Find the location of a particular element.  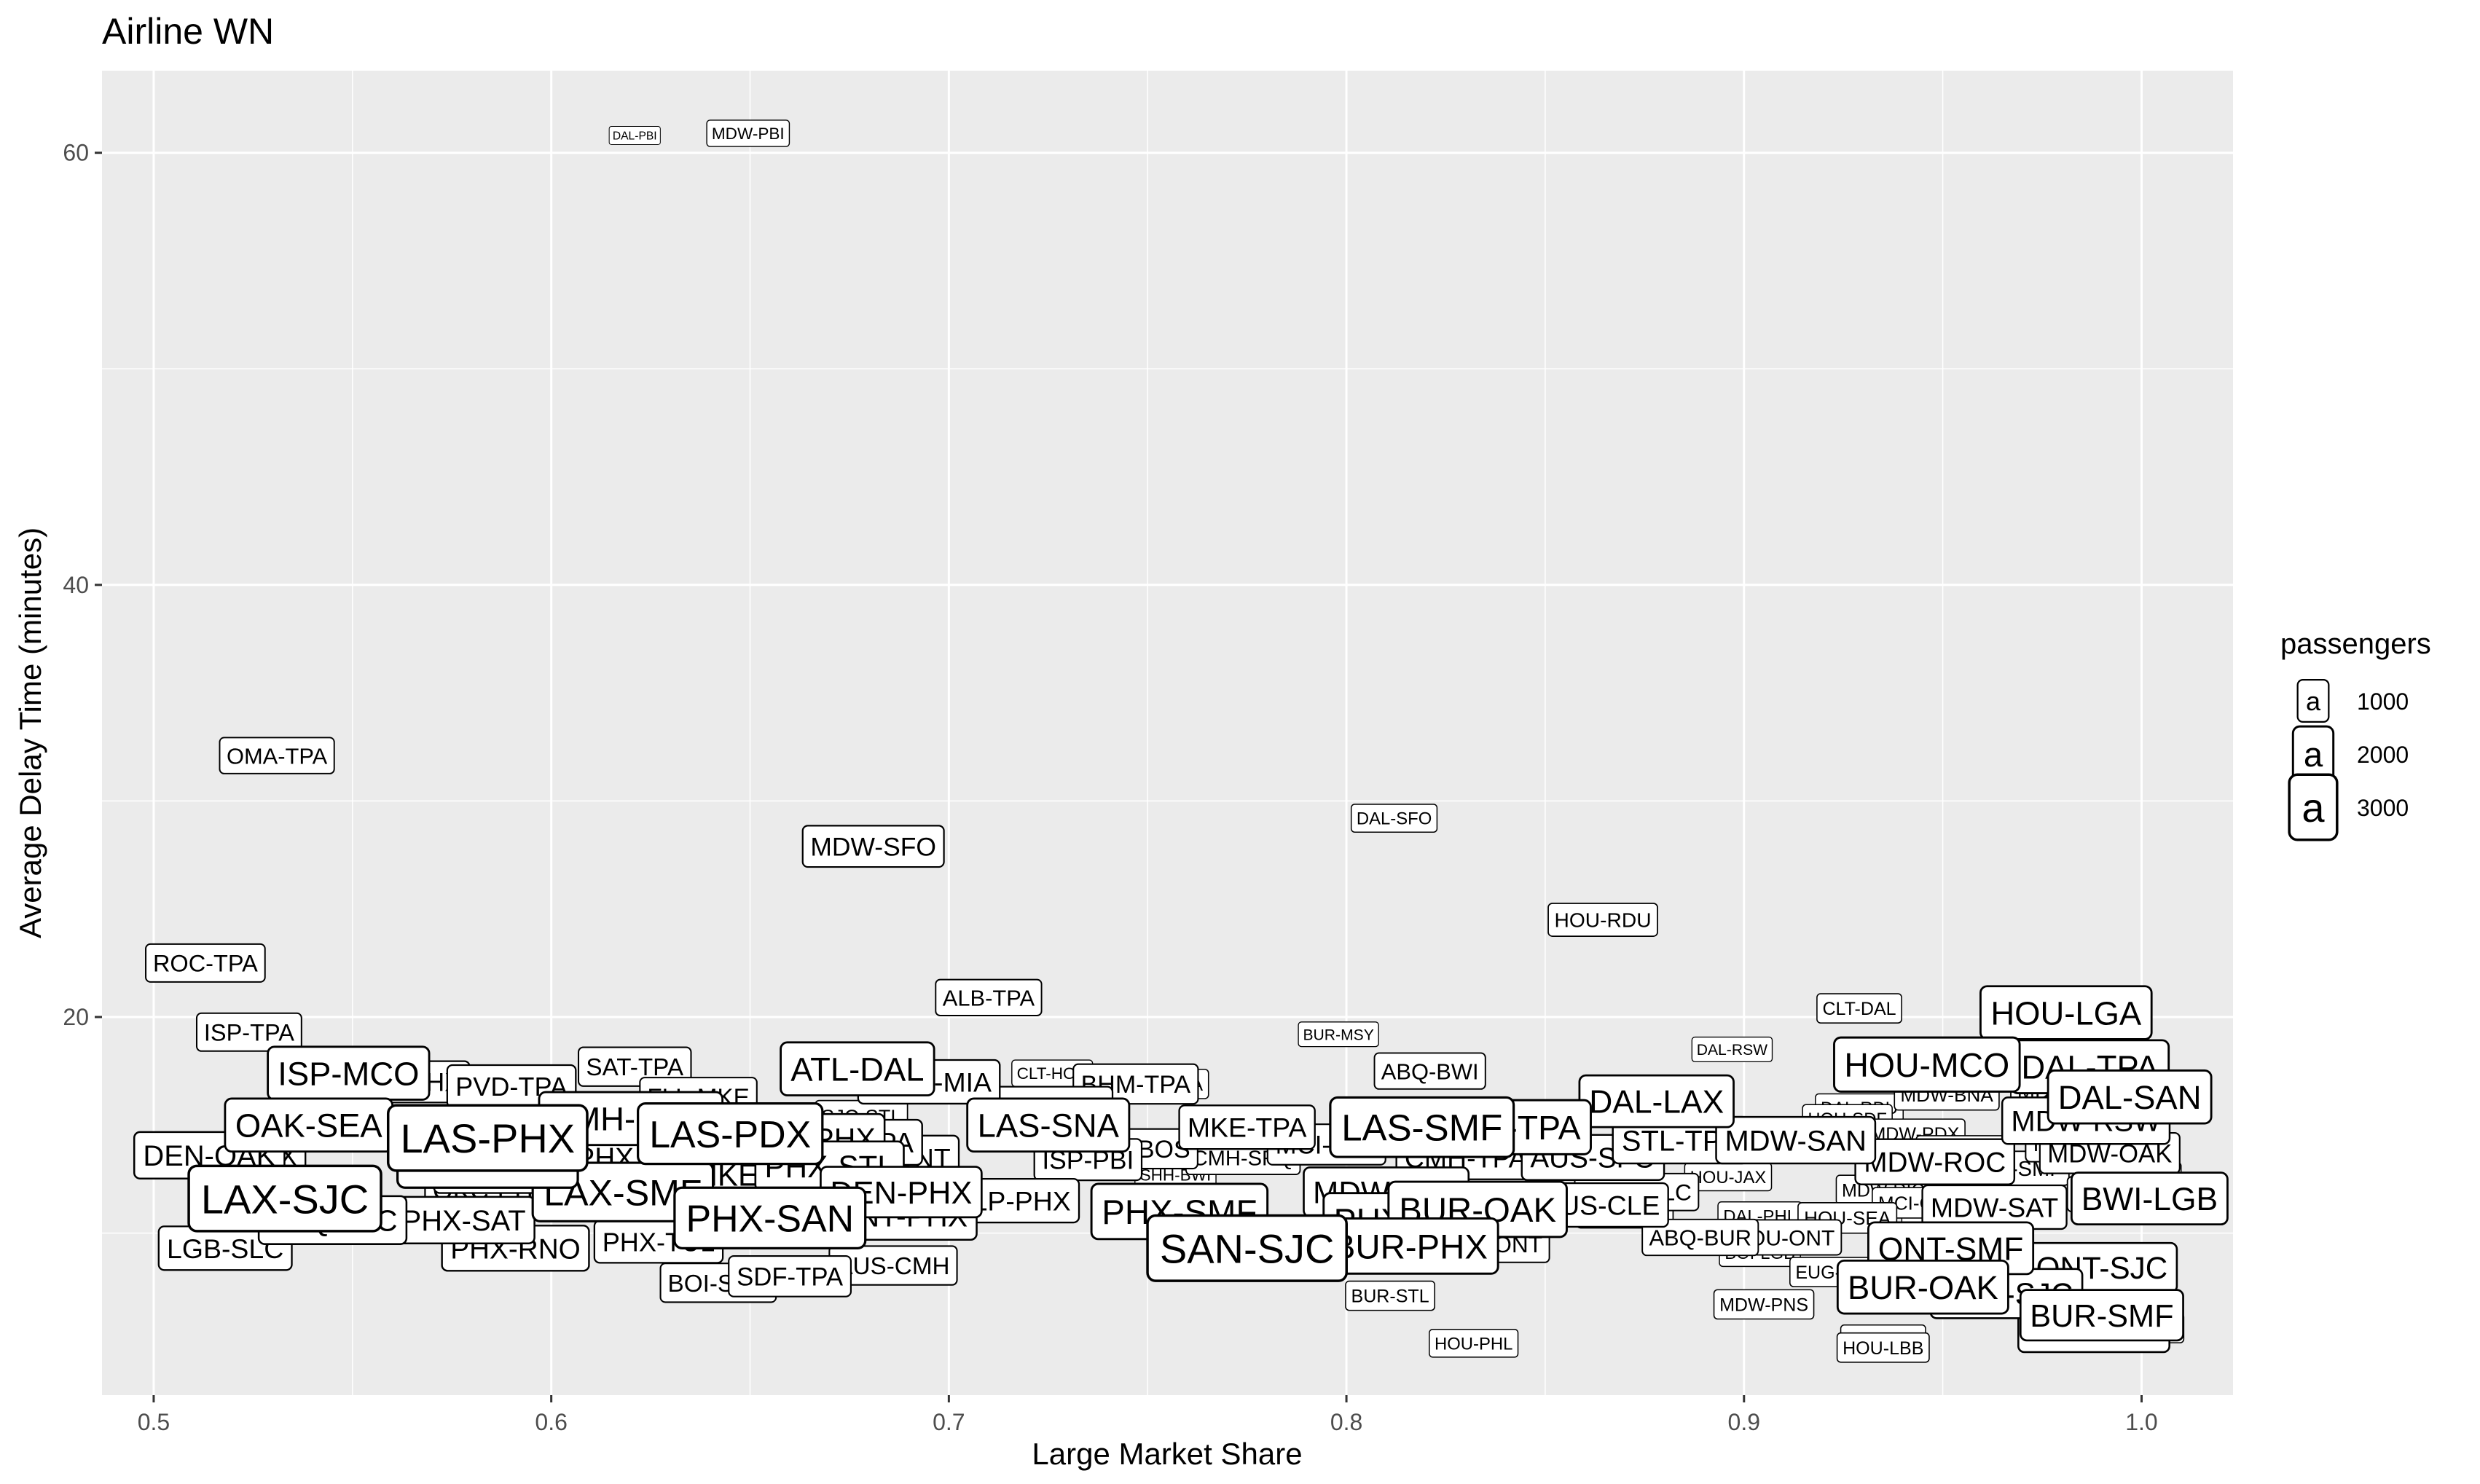

data-point-label-text: AUS-CMH is located at coordinates (893, 1266).